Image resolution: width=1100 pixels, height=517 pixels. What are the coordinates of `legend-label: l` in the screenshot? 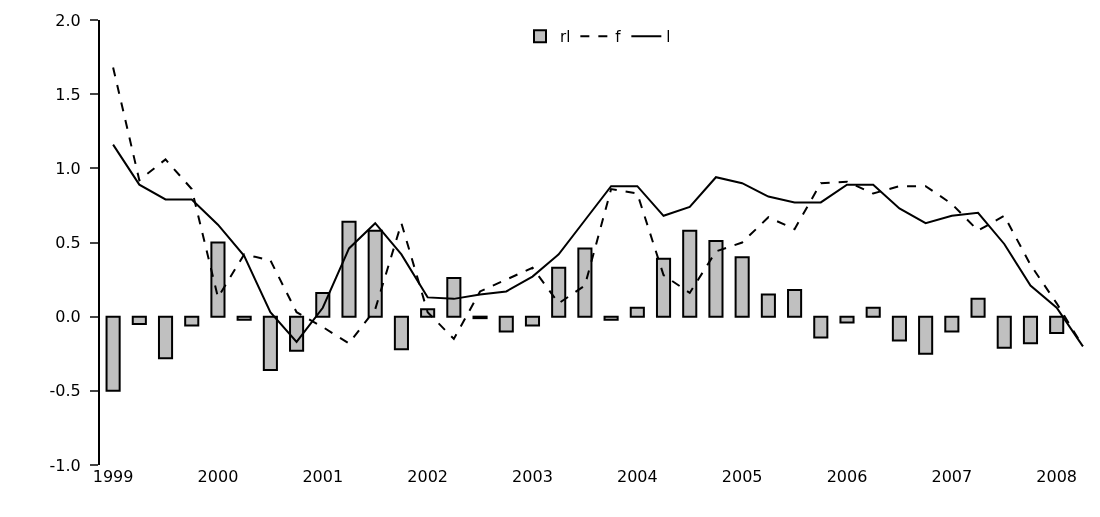 It's located at (668, 37).